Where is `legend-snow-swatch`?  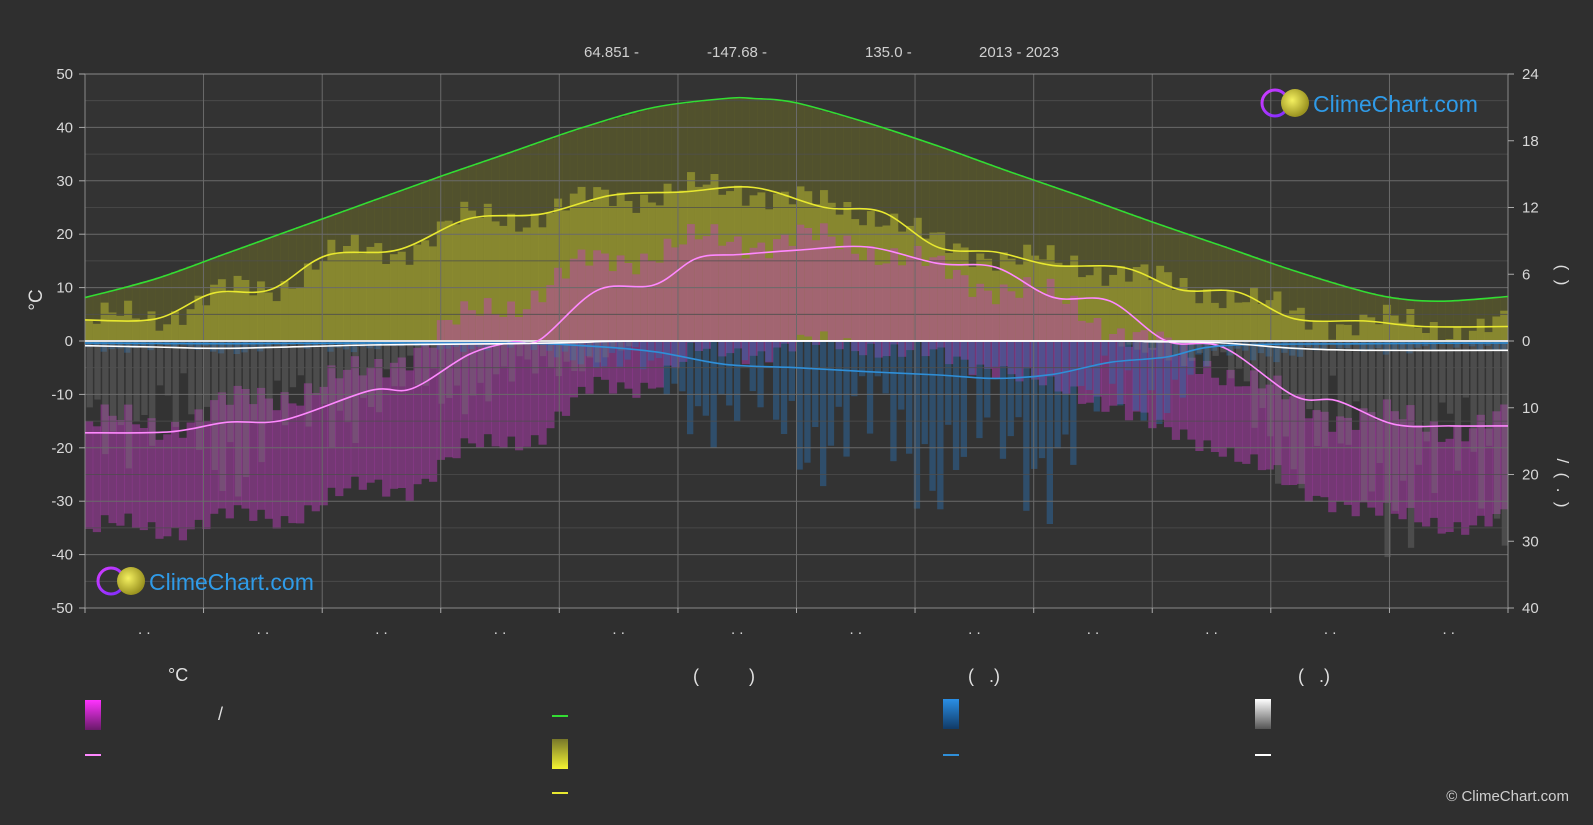
legend-snow-swatch is located at coordinates (1263, 714).